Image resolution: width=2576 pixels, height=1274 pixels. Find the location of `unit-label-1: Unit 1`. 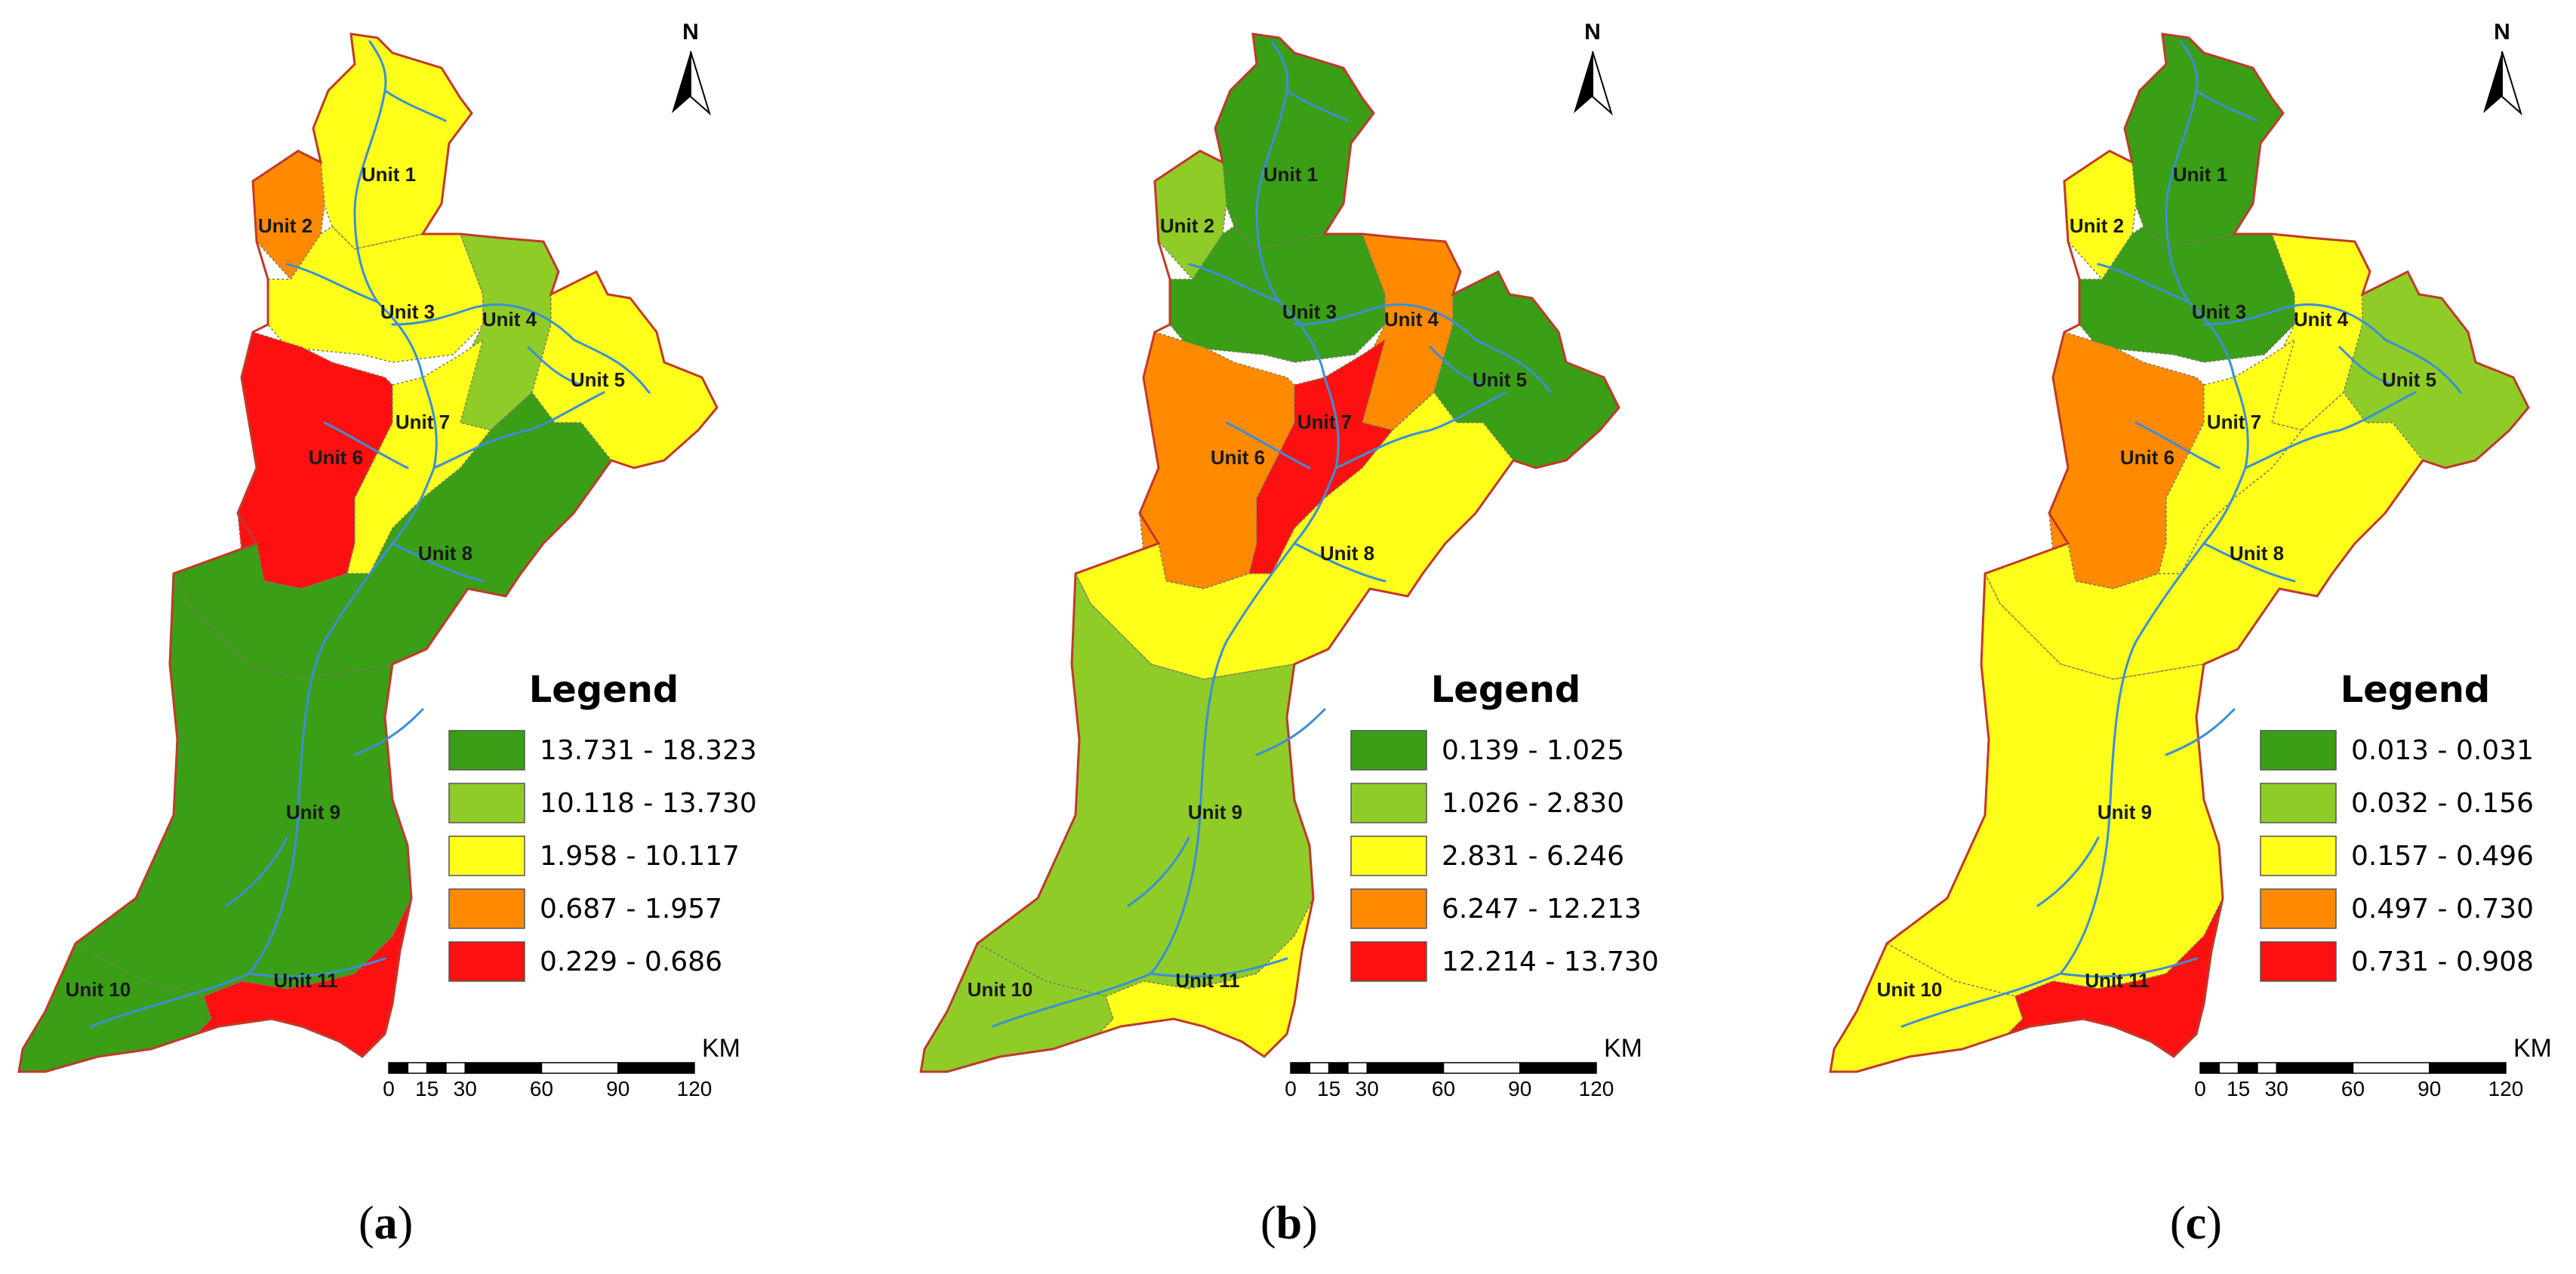

unit-label-1: Unit 1 is located at coordinates (2200, 175).